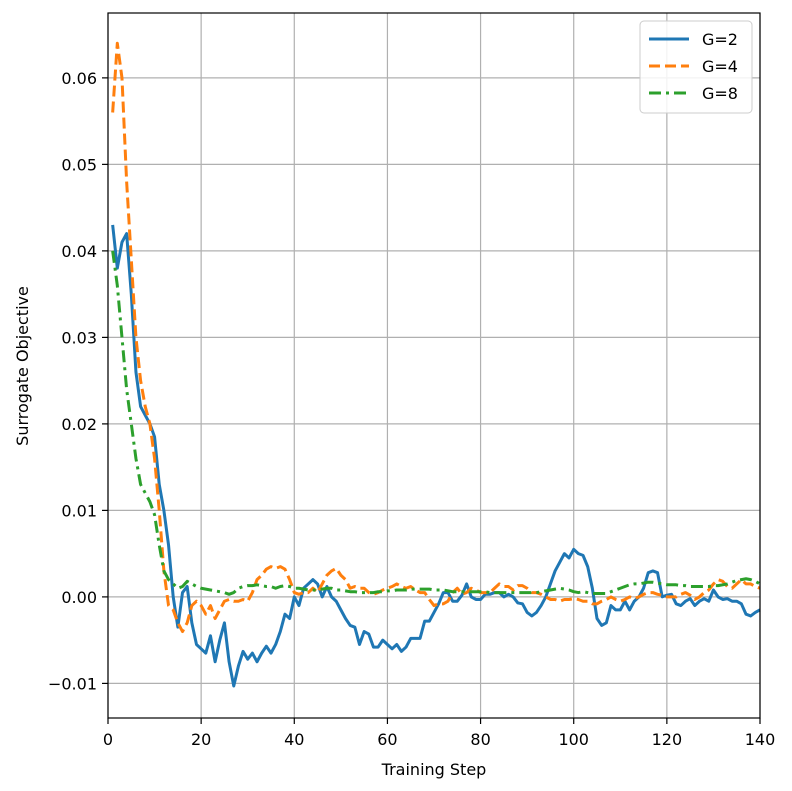  I want to click on legend: G=2 G=4 G=8, so click(696, 67).